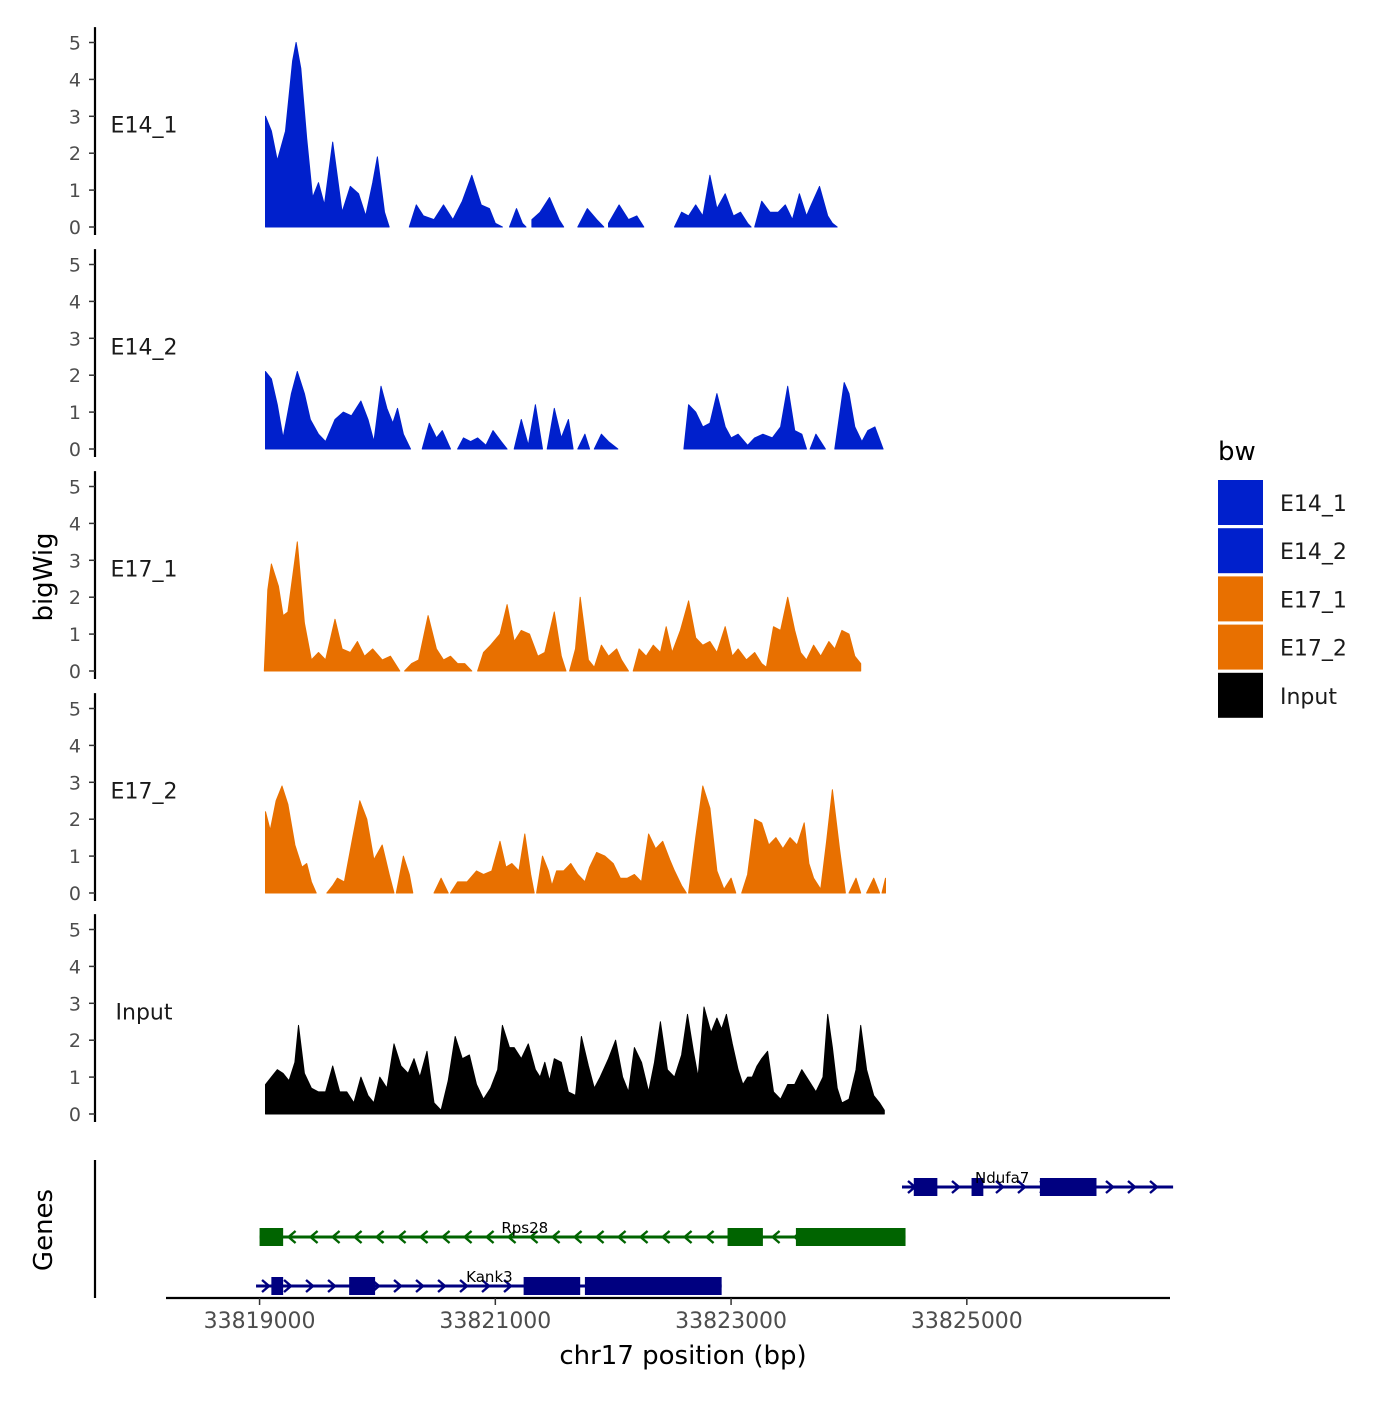  Describe the element at coordinates (453, 133) in the screenshot. I see `track-e14-1: 0 1 2 3 4 5 E14_1` at that location.